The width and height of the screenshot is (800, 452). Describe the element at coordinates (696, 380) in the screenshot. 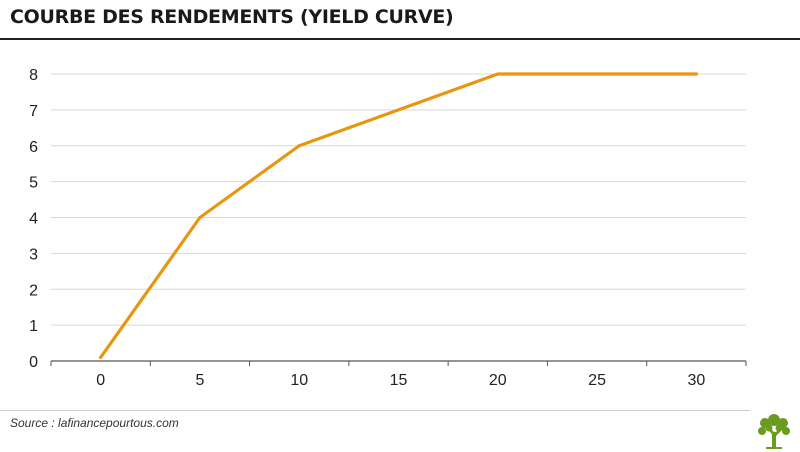

I see `x-tick-label: 30` at that location.